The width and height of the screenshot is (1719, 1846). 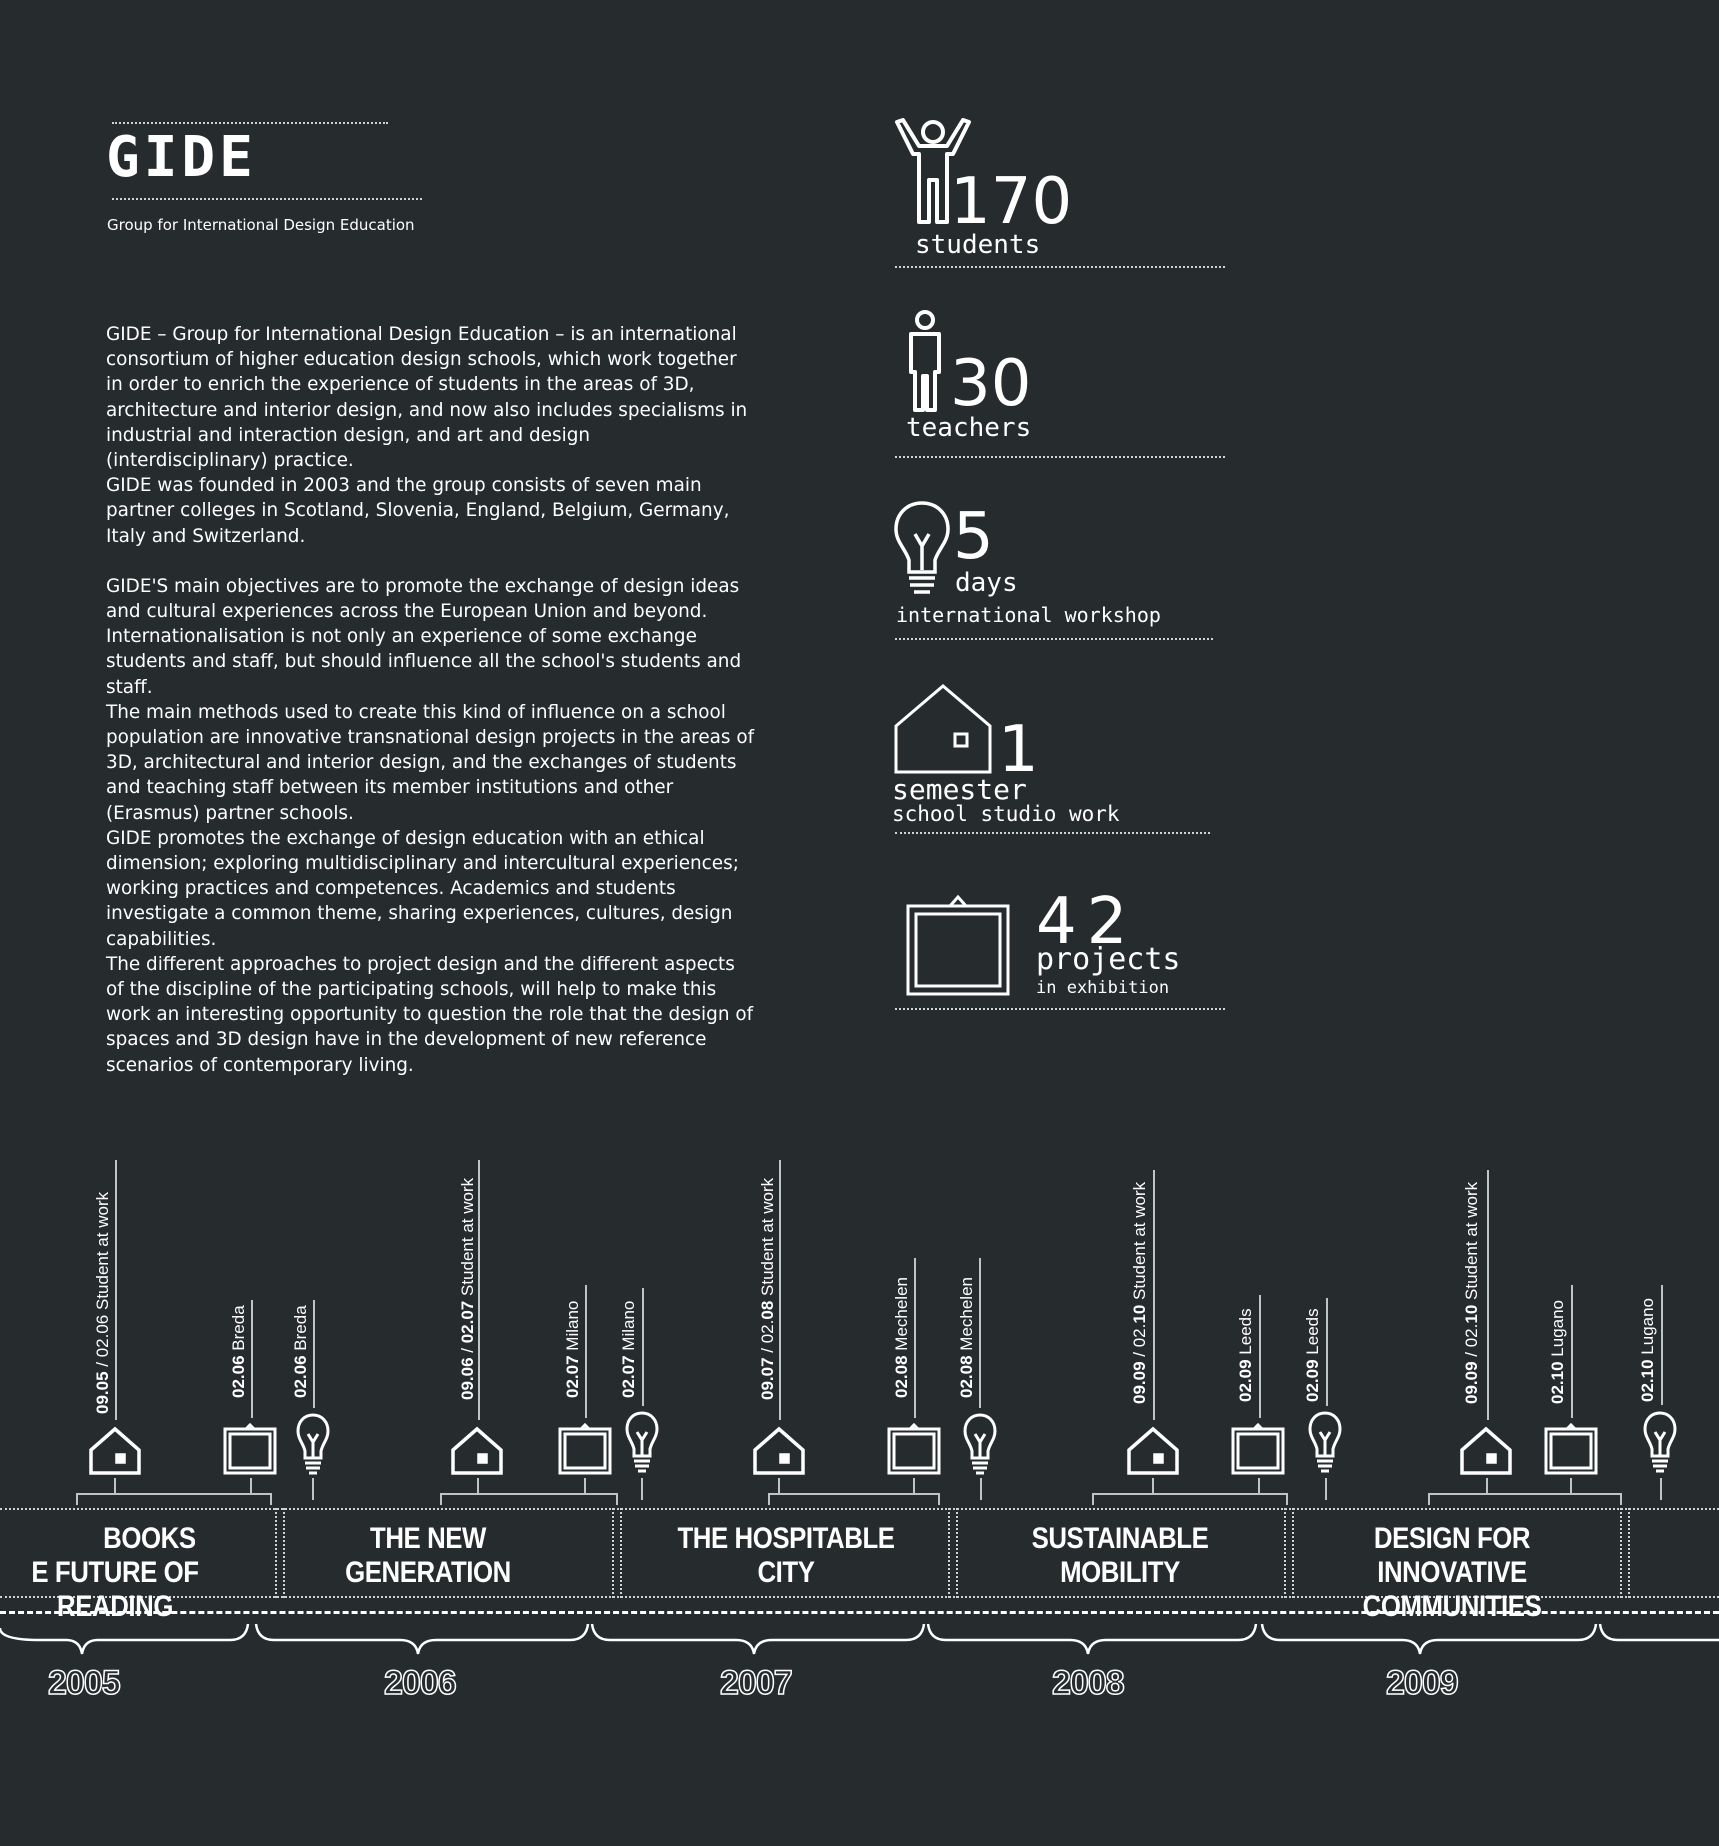 What do you see at coordinates (1557, 1382) in the screenshot?
I see `date-bold: 02.10` at bounding box center [1557, 1382].